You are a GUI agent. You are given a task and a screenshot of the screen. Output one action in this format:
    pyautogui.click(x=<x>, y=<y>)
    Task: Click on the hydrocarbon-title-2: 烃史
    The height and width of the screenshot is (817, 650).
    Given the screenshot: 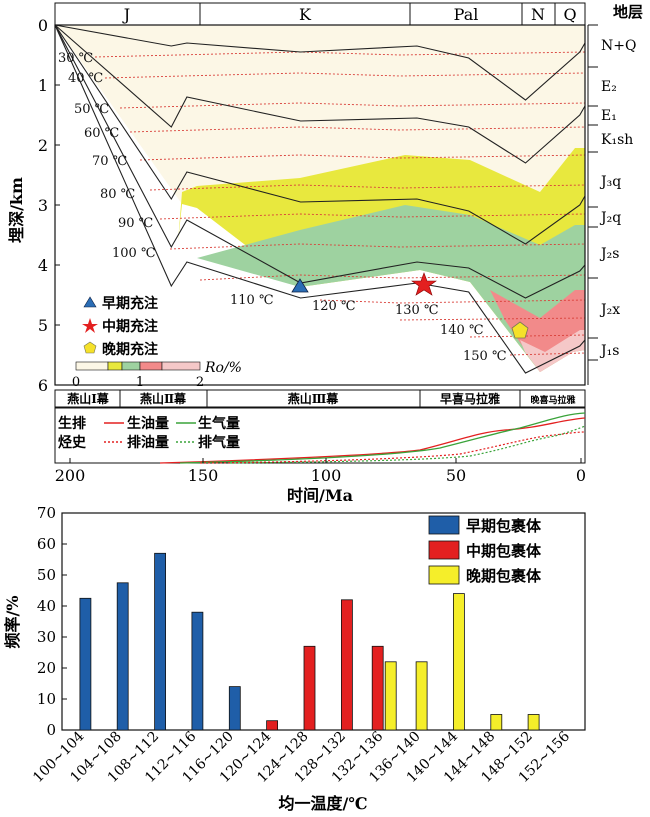 What is the action you would take?
    pyautogui.click(x=72, y=442)
    